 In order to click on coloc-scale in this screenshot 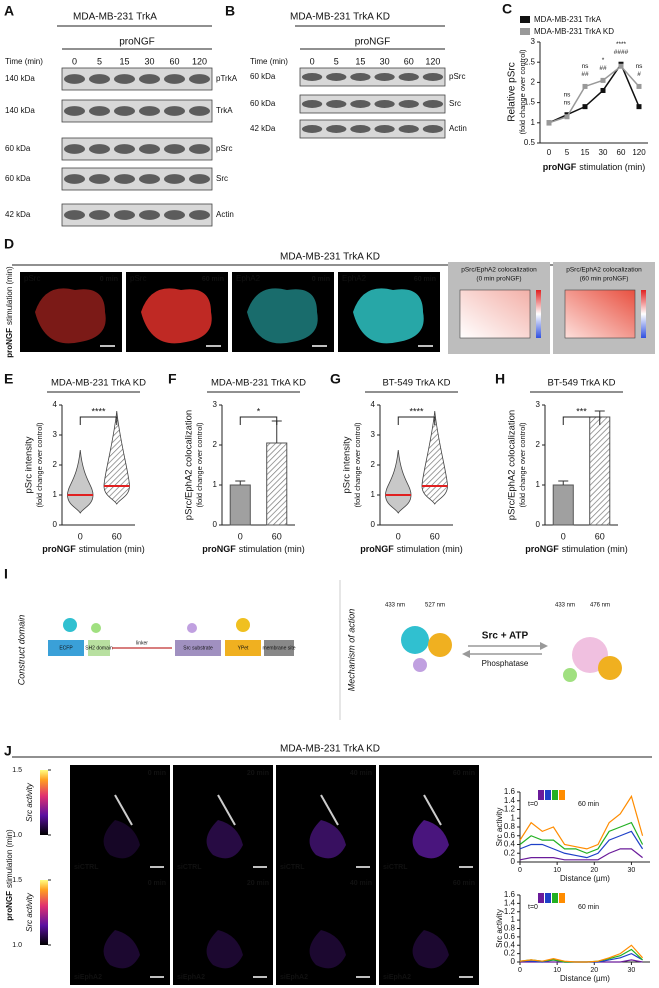, I will do `click(538, 314)`.